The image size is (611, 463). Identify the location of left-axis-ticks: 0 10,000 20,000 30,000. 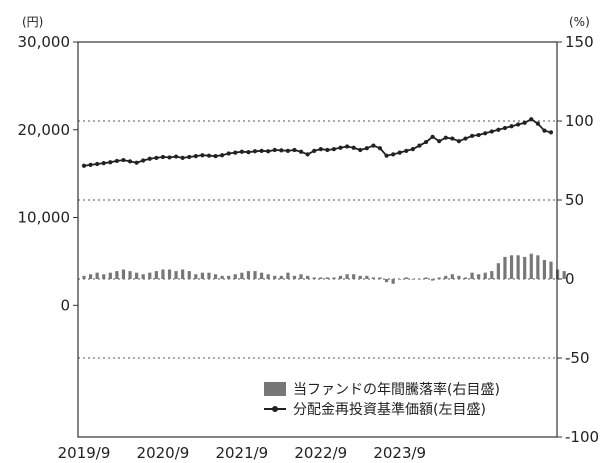
(48, 173).